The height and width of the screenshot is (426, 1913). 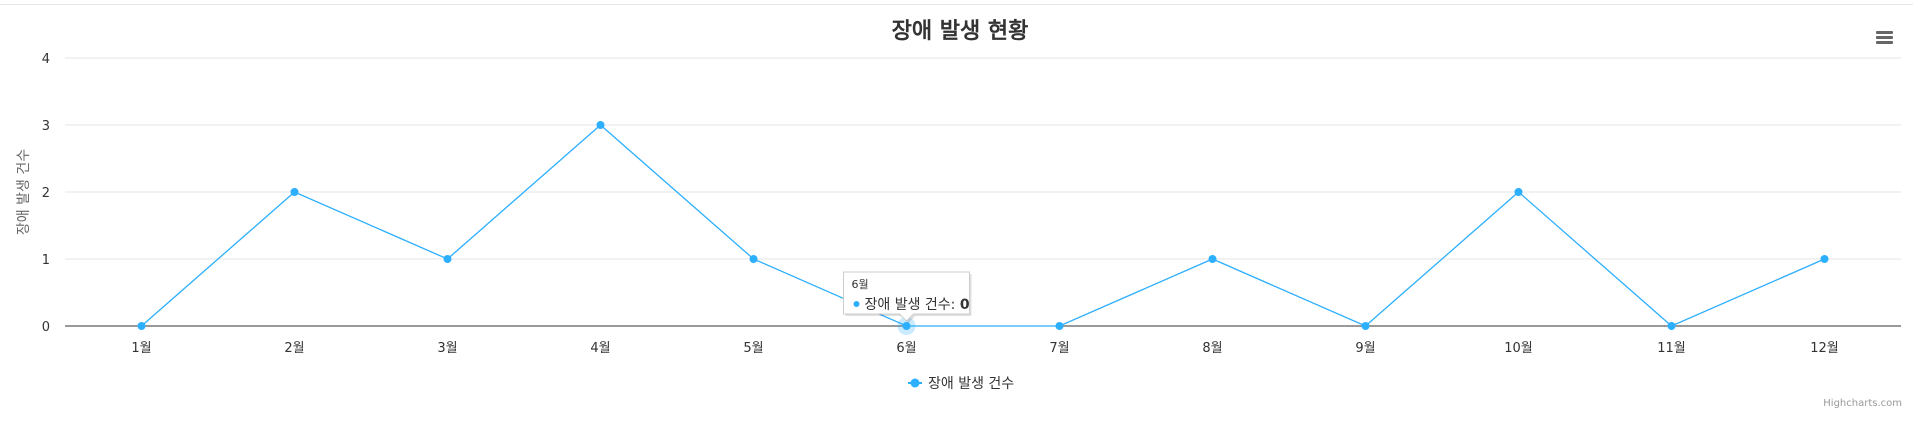 I want to click on tooltip-body: 장애 발생 건수: 0, so click(x=917, y=305).